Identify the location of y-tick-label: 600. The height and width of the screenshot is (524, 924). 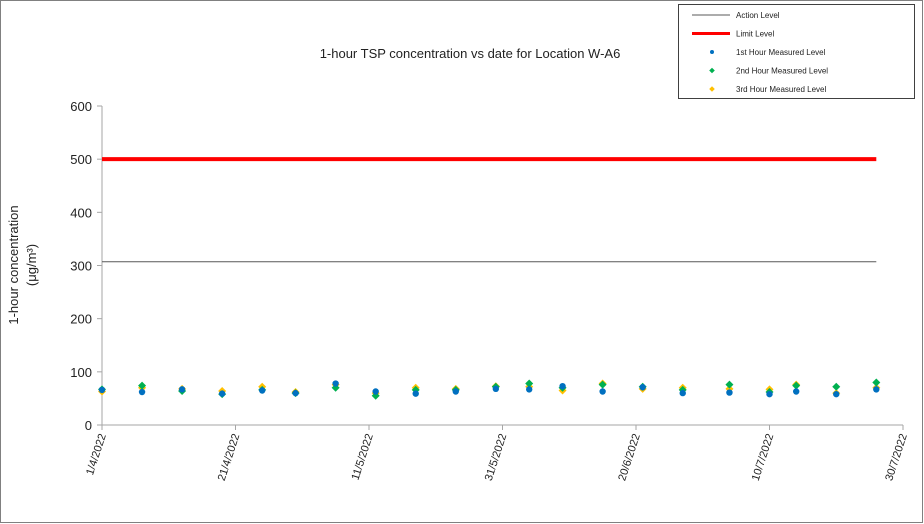
(81, 106).